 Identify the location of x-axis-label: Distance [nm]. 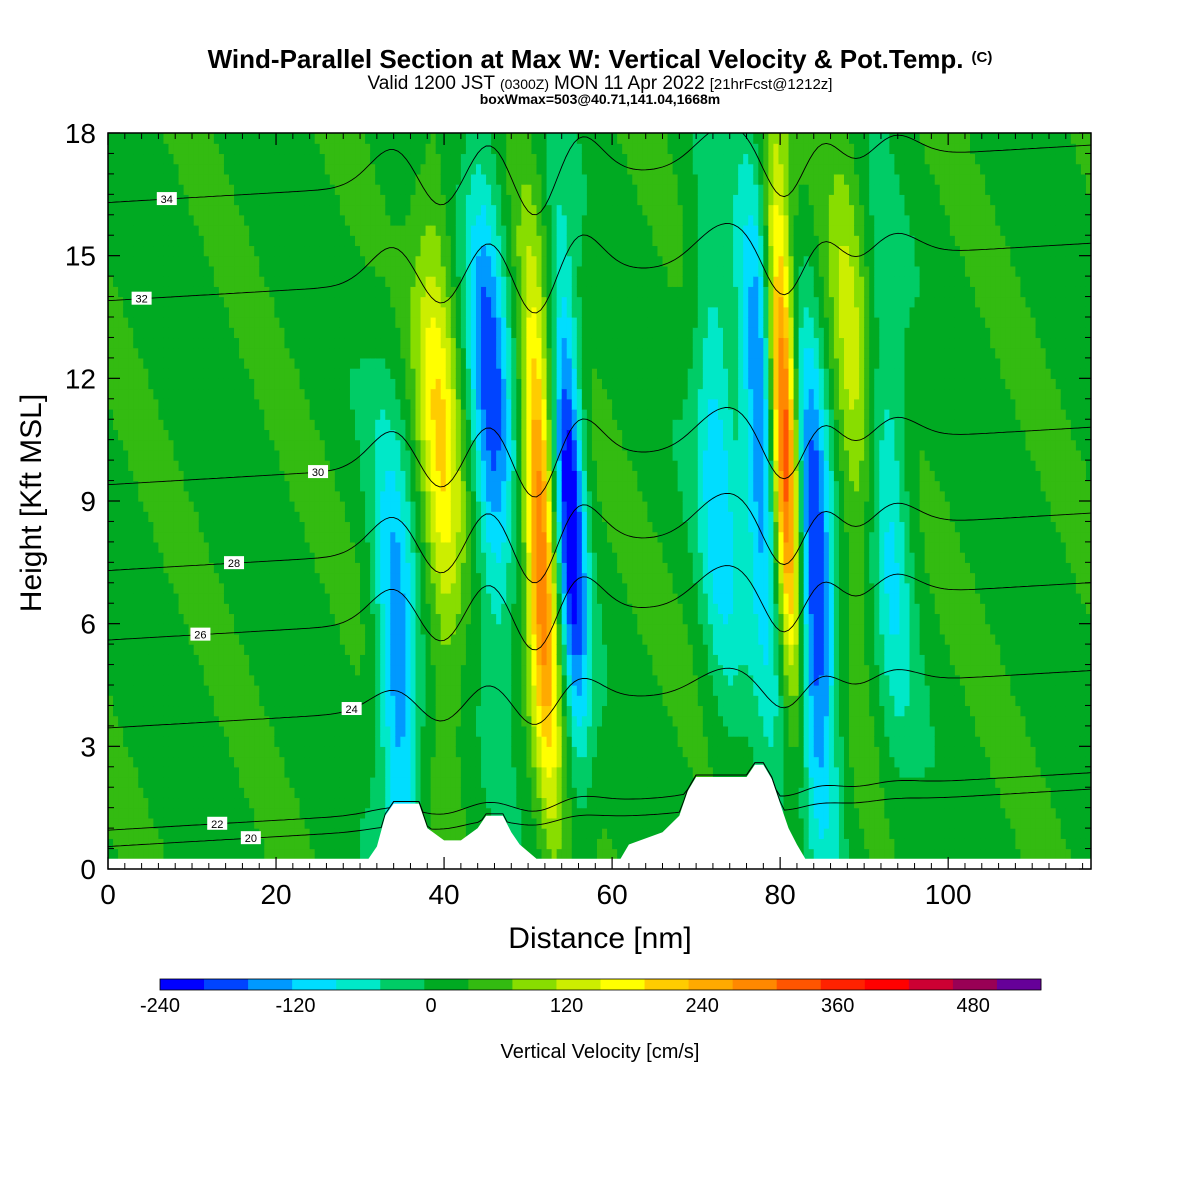
(599, 938).